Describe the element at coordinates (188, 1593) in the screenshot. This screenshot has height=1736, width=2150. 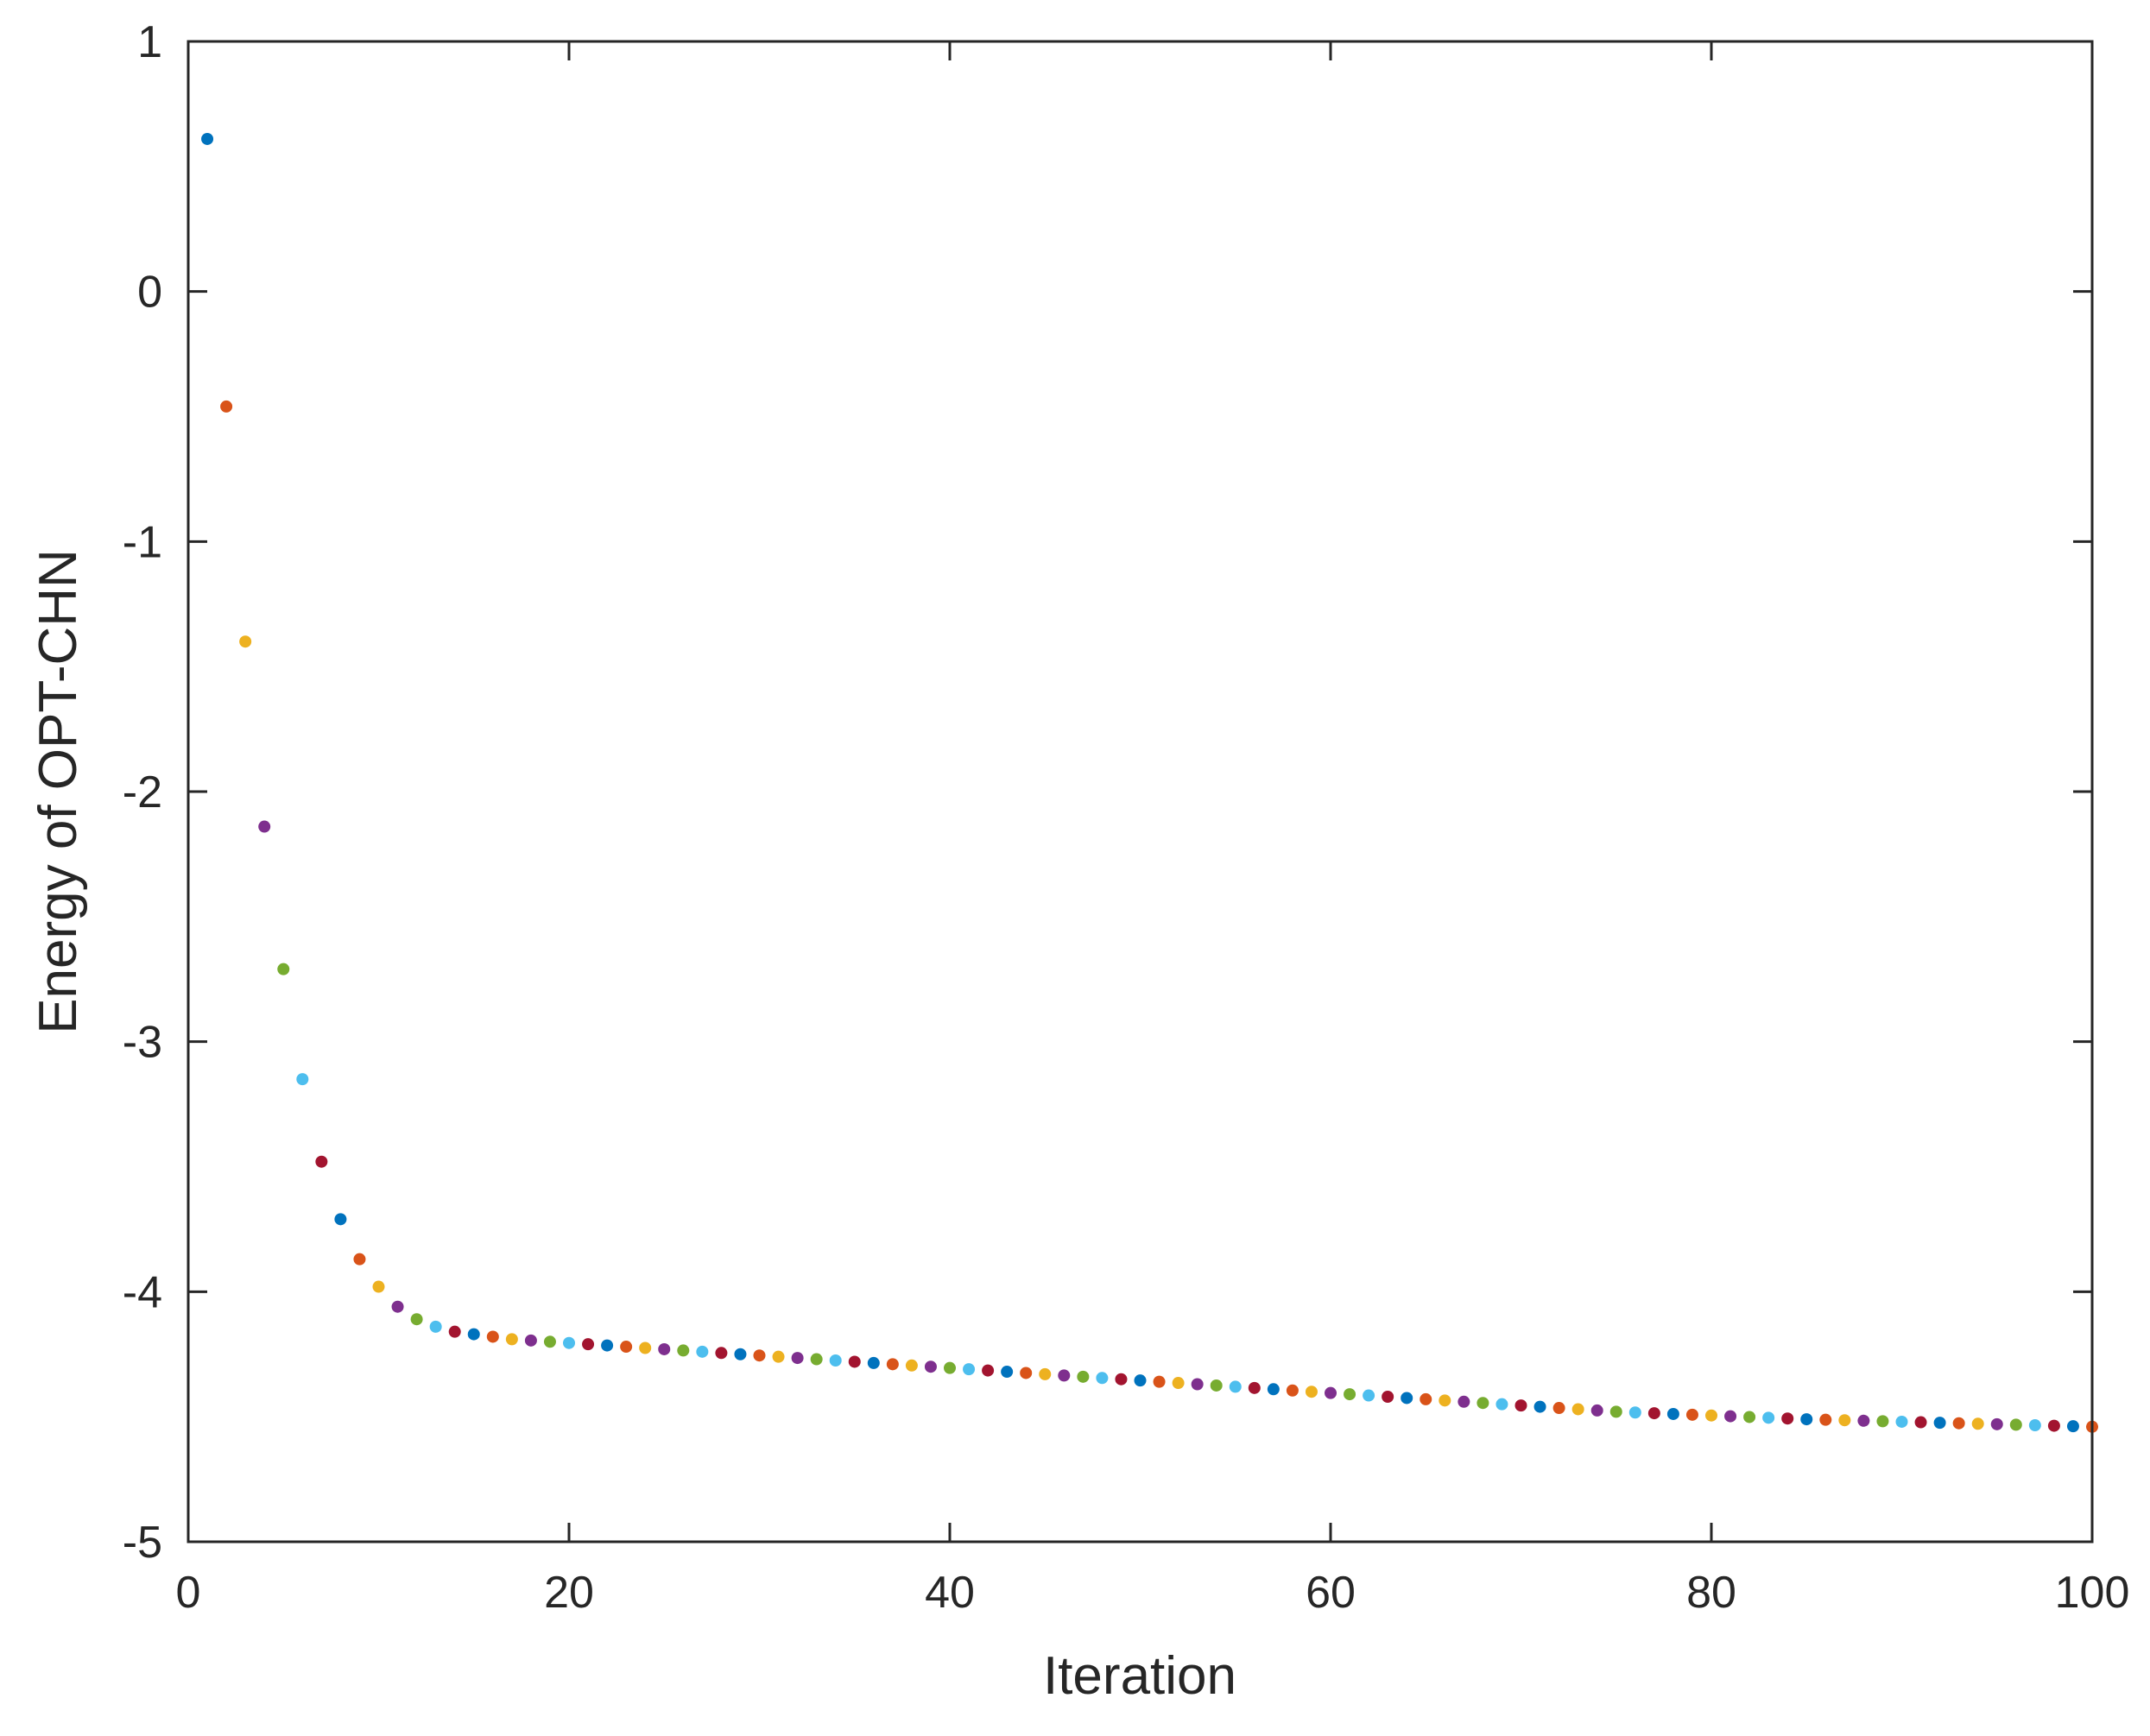
I see `x-tick-label: 0` at that location.